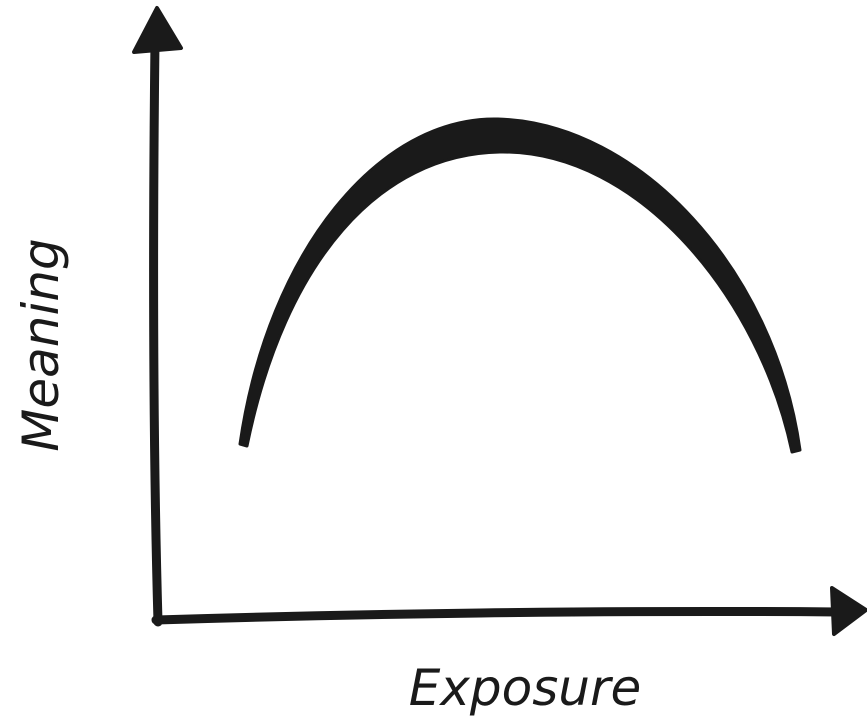  What do you see at coordinates (848, 611) in the screenshot?
I see `x-axis-arrow` at bounding box center [848, 611].